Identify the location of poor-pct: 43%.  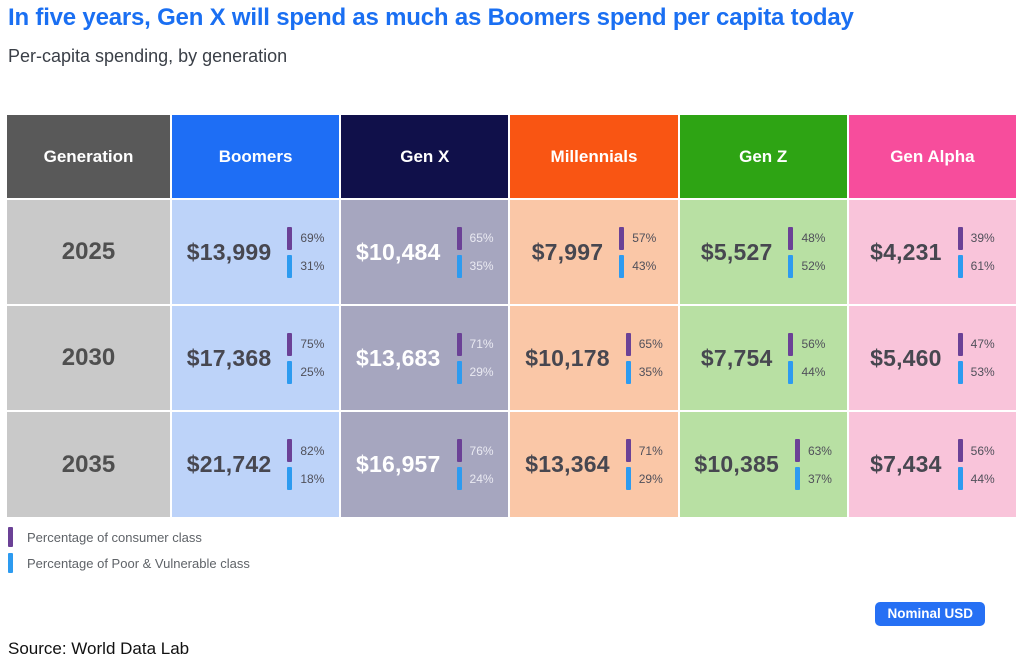
(644, 266).